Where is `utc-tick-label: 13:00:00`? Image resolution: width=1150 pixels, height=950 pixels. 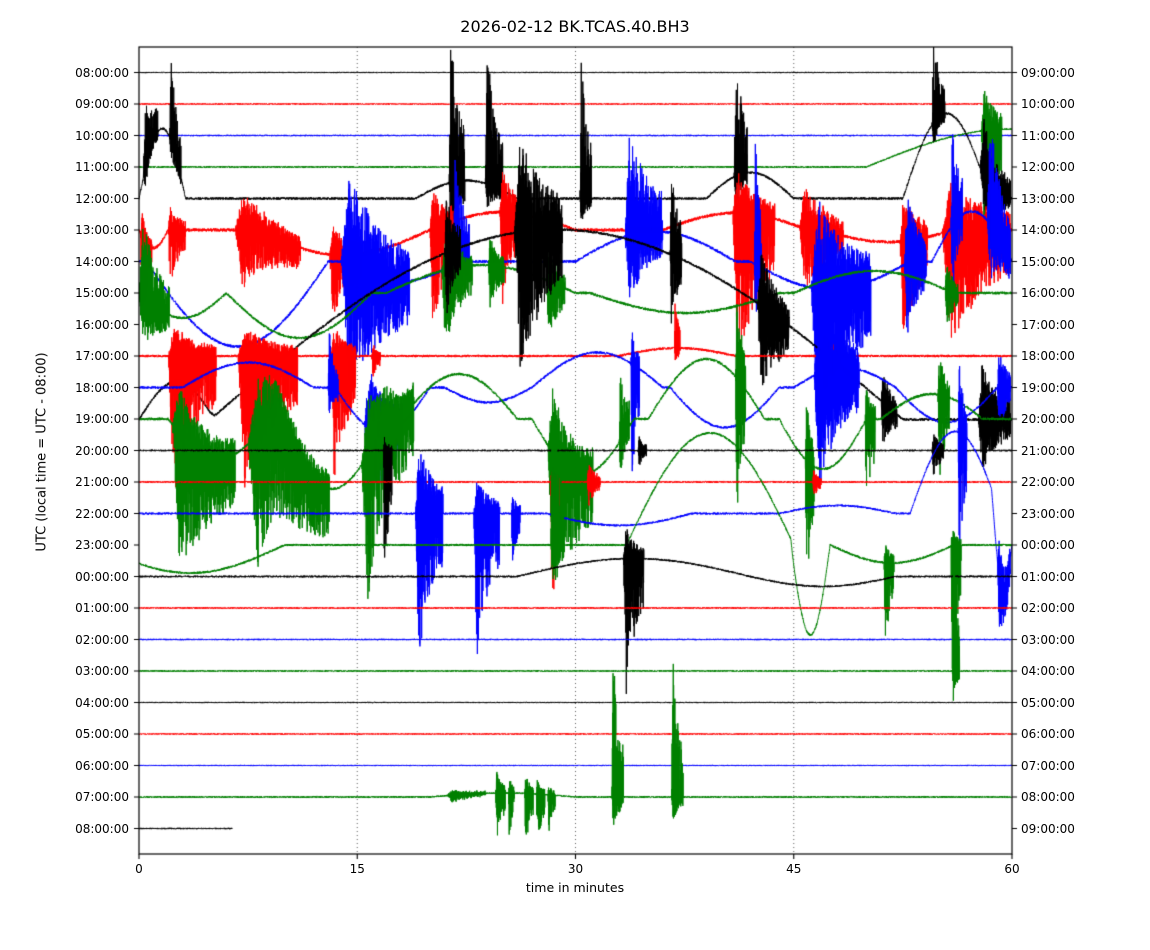 utc-tick-label: 13:00:00 is located at coordinates (102, 230).